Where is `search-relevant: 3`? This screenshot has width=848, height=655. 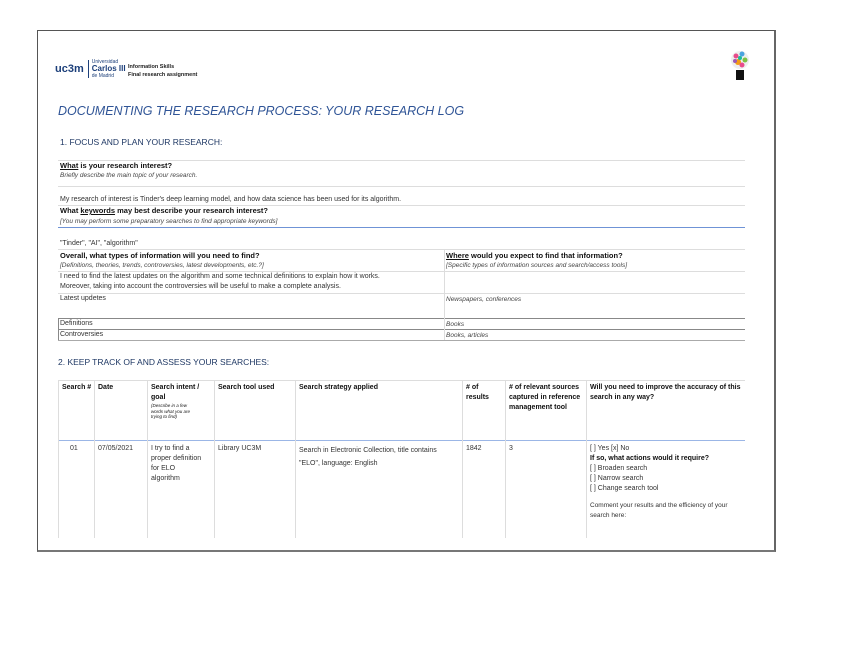
search-relevant: 3 is located at coordinates (511, 448).